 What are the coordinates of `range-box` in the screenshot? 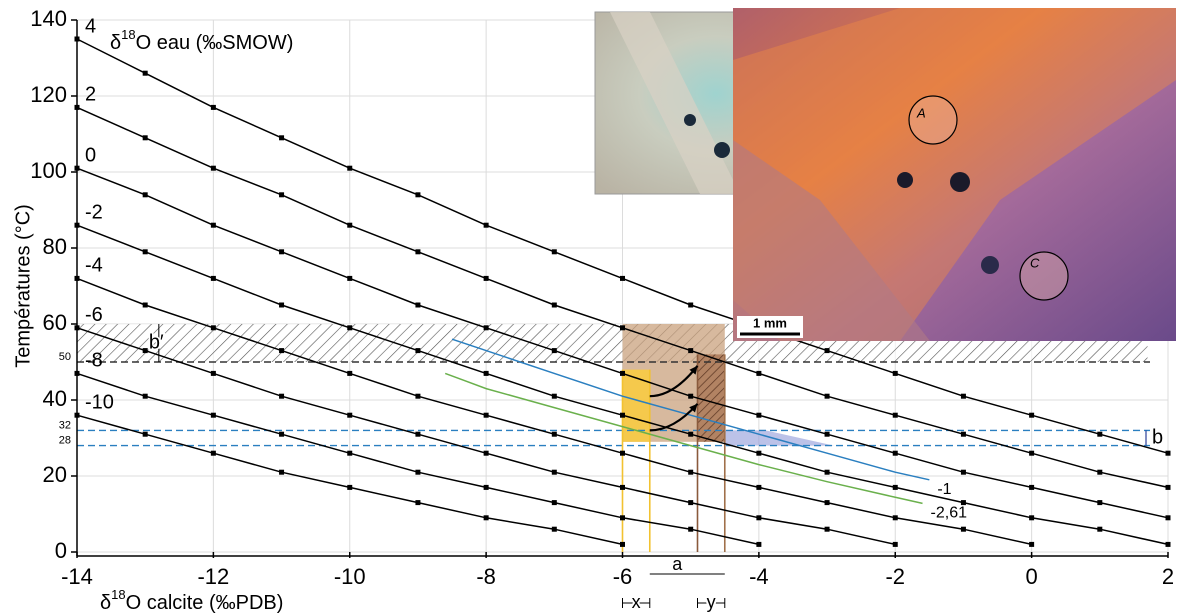 It's located at (711, 398).